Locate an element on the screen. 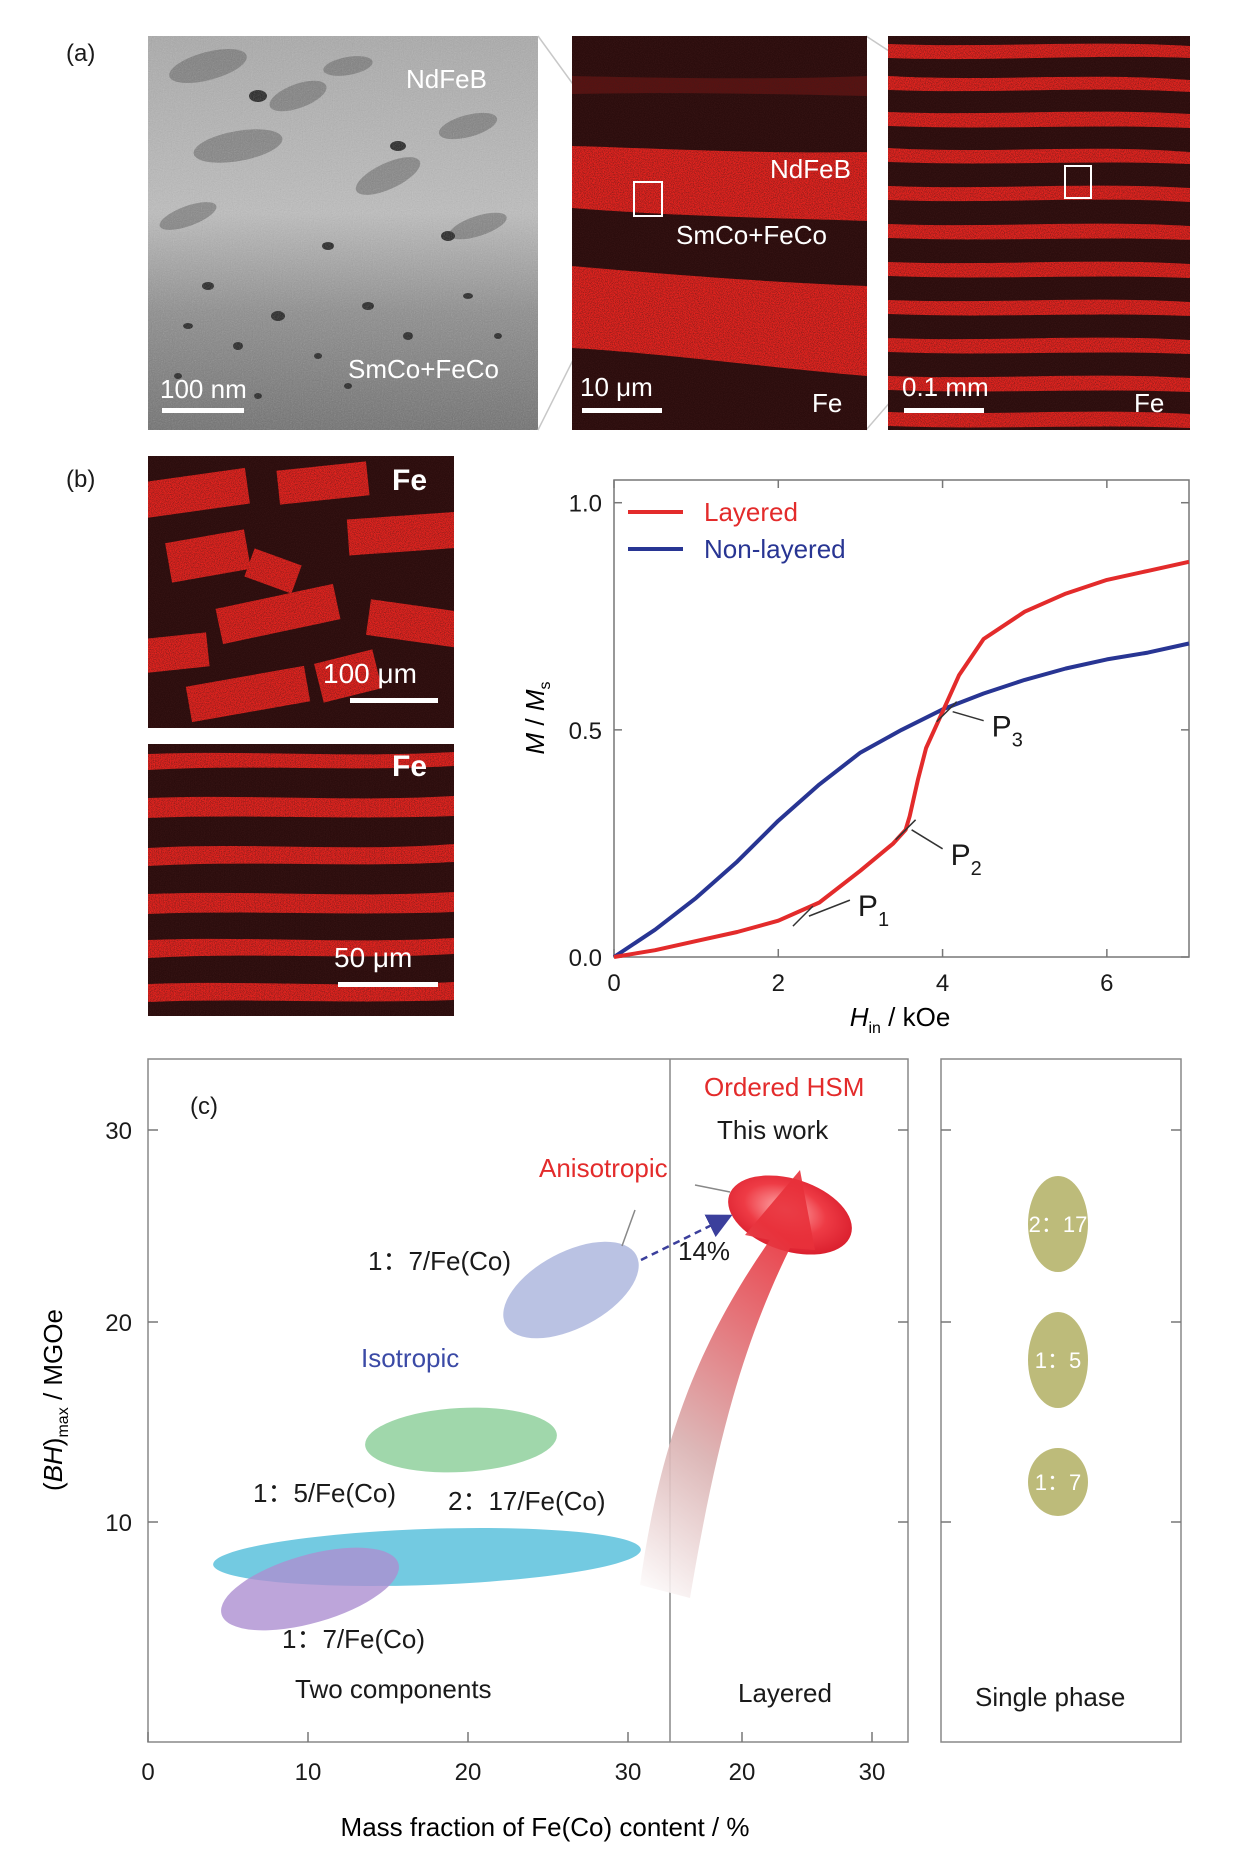  label-1-5: 1：5/Fe(Co) is located at coordinates (324, 1493).